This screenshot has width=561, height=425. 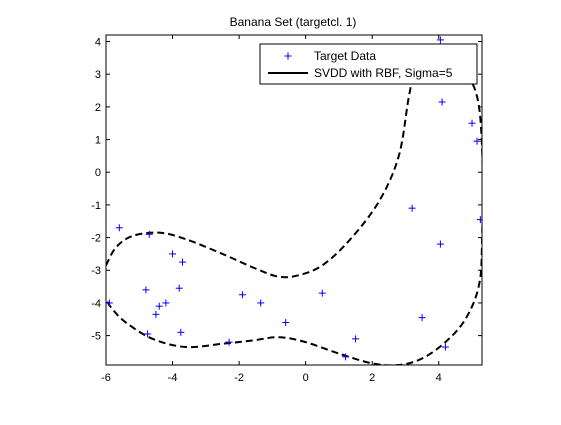 What do you see at coordinates (345, 56) in the screenshot?
I see `legend-label: Target Data` at bounding box center [345, 56].